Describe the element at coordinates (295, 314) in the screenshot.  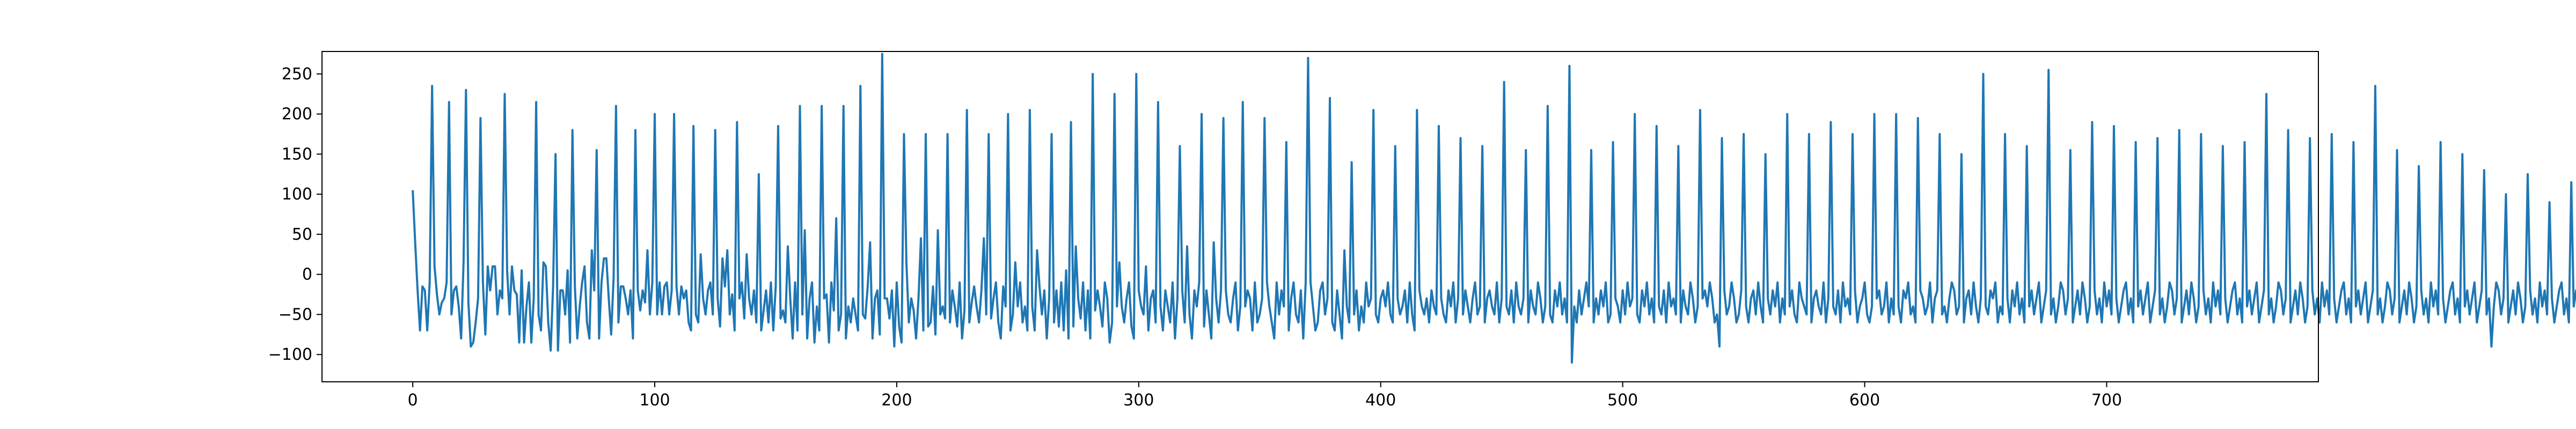
I see `y-tick-label: −50` at that location.